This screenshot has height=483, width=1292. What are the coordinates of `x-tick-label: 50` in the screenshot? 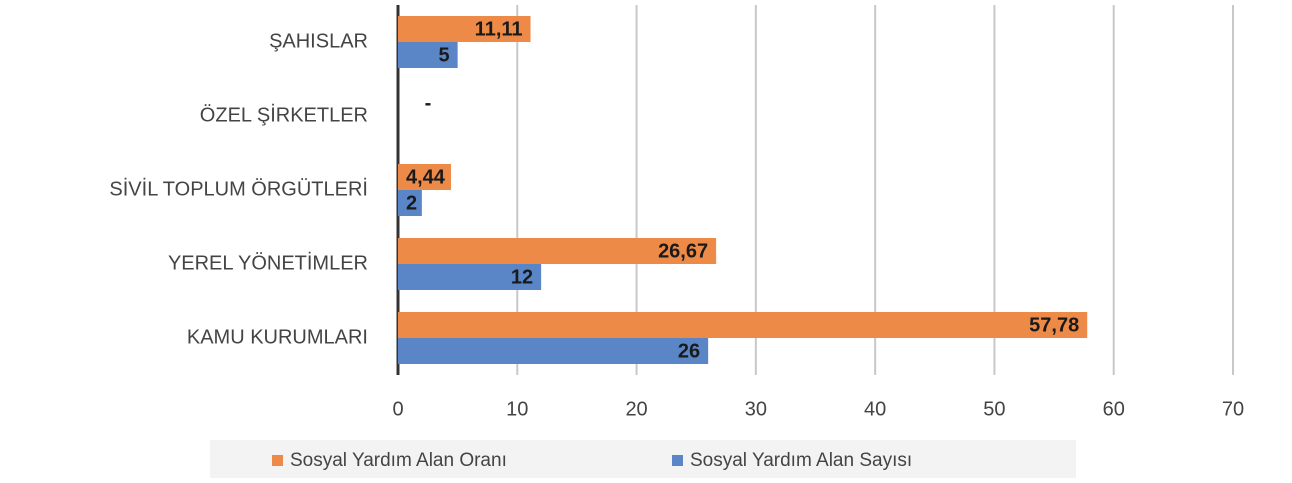 It's located at (994, 409).